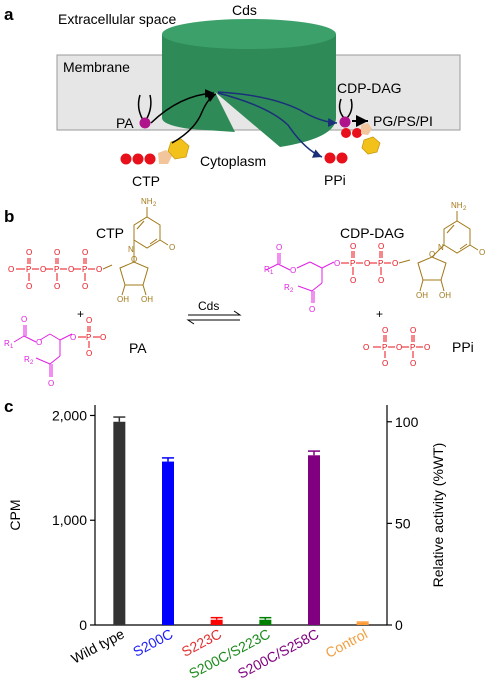 This screenshot has width=500, height=685. Describe the element at coordinates (15, 514) in the screenshot. I see `y-axis-label: CPM` at that location.